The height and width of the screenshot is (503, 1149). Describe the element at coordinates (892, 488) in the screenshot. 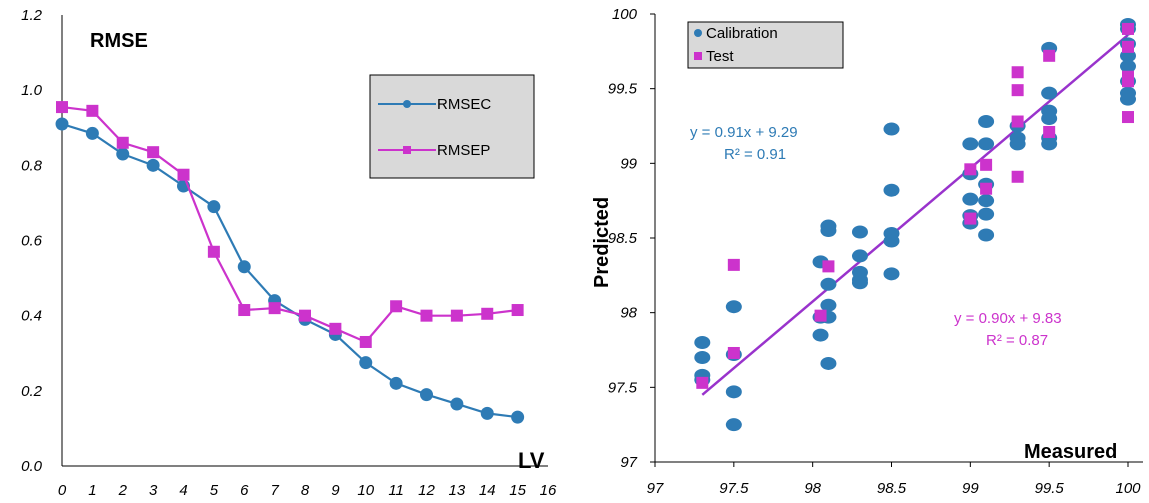

I see `right-x-tick-label: 98.5` at that location.